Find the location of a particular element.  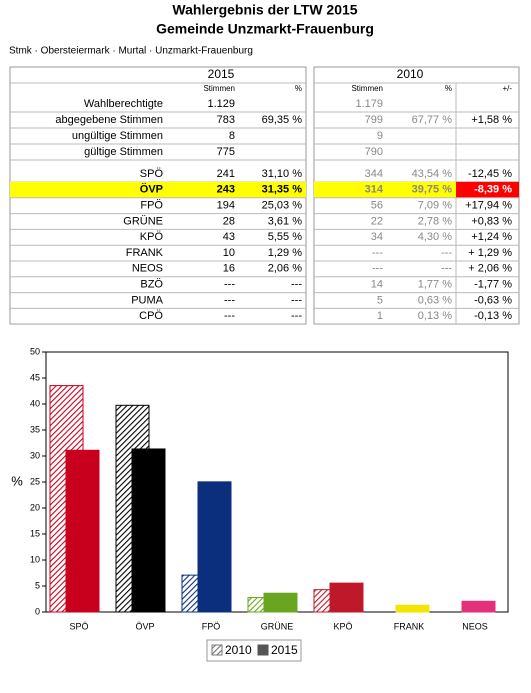

x-tick-label: KPÖ is located at coordinates (342, 626).